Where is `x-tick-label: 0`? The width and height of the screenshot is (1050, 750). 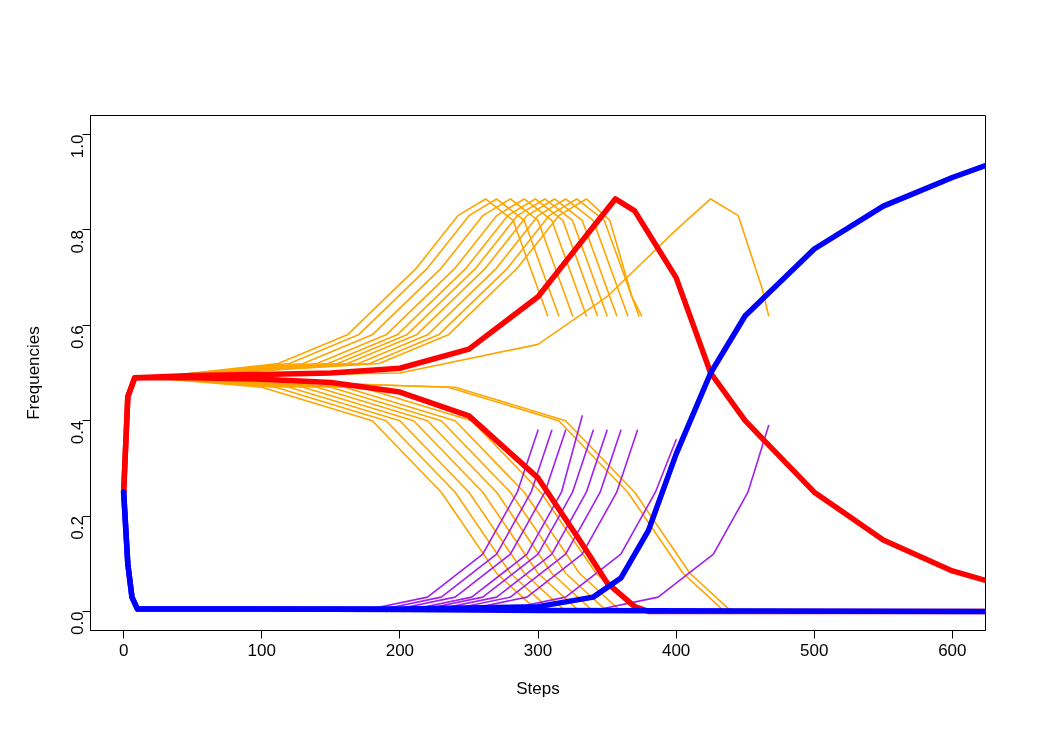
x-tick-label: 0 is located at coordinates (123, 650).